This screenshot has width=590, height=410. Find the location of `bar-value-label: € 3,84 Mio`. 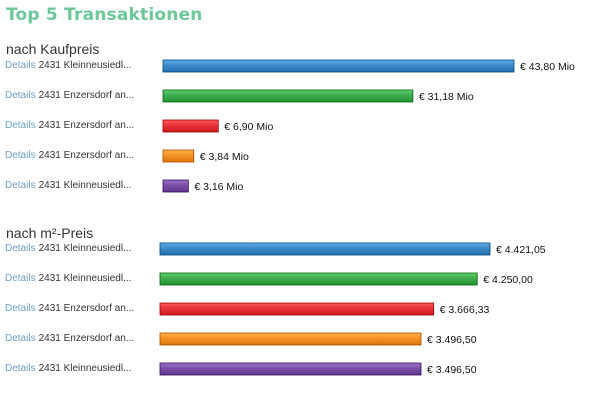

bar-value-label: € 3,84 Mio is located at coordinates (224, 157).